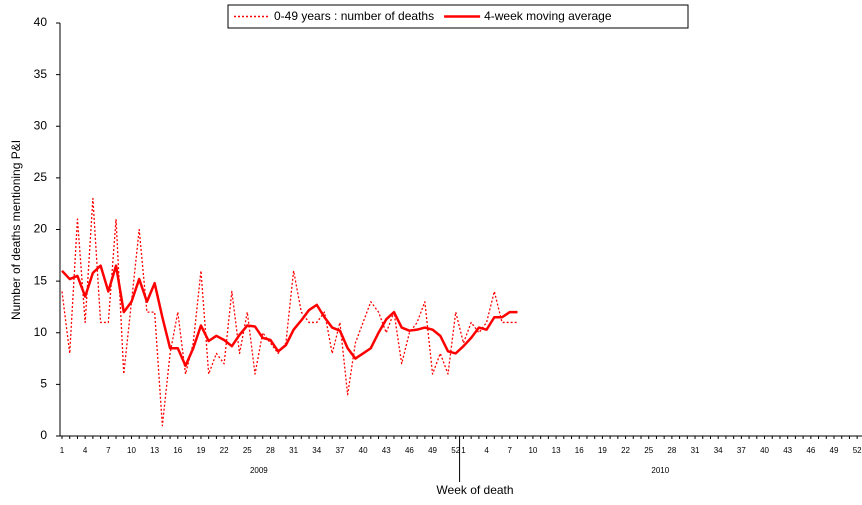 This screenshot has width=862, height=505. Describe the element at coordinates (41, 22) in the screenshot. I see `y-tick-label: 40` at that location.